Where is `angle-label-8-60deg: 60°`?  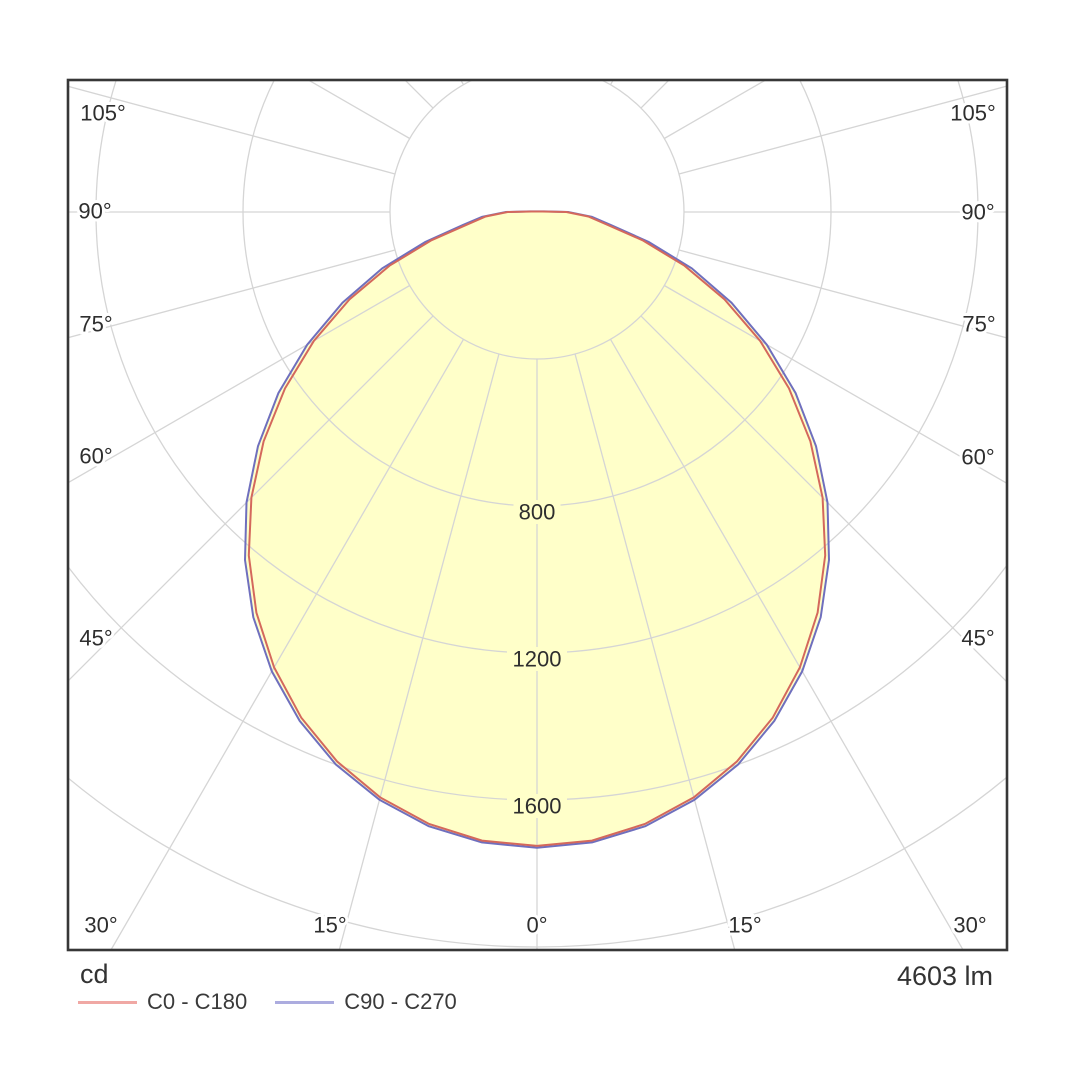 angle-label-8-60deg: 60° is located at coordinates (977, 457).